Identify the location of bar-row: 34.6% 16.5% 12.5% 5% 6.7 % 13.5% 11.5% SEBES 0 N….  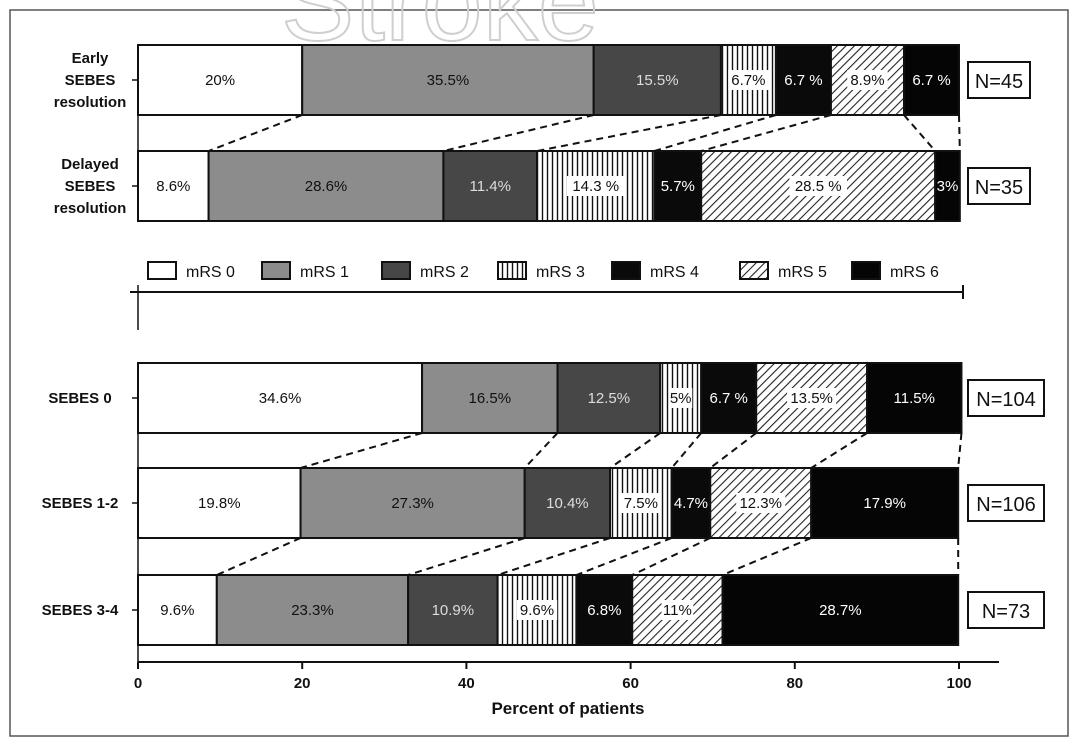
(546, 398).